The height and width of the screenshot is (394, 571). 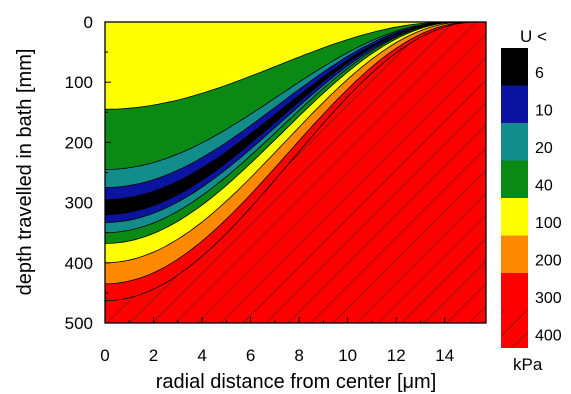 I want to click on legend-label-300: 300, so click(x=548, y=298).